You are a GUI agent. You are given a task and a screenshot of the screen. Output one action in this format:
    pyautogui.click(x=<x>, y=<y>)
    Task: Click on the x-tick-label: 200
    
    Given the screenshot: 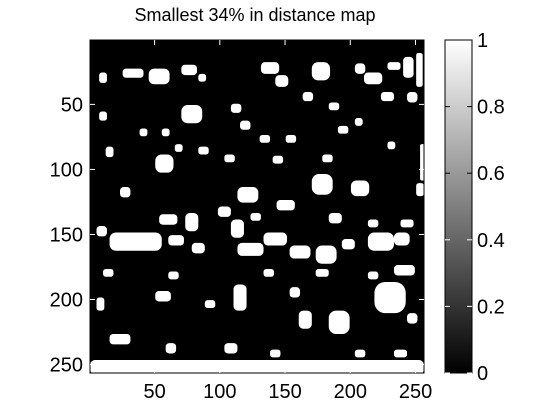 What is the action you would take?
    pyautogui.click(x=350, y=392)
    